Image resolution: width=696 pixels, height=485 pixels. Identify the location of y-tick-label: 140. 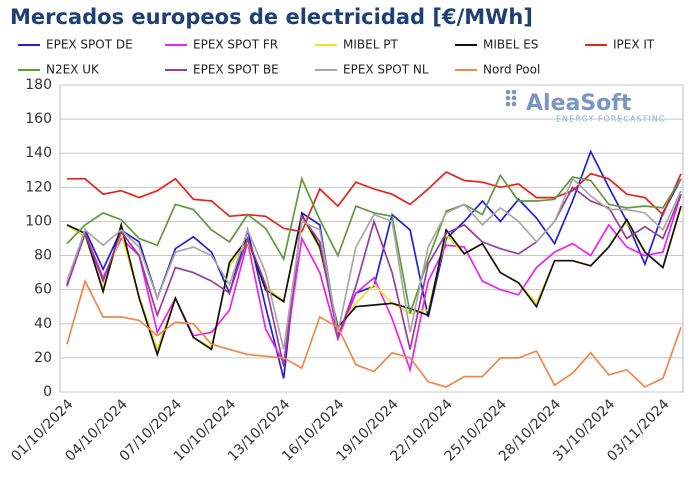
(38, 153).